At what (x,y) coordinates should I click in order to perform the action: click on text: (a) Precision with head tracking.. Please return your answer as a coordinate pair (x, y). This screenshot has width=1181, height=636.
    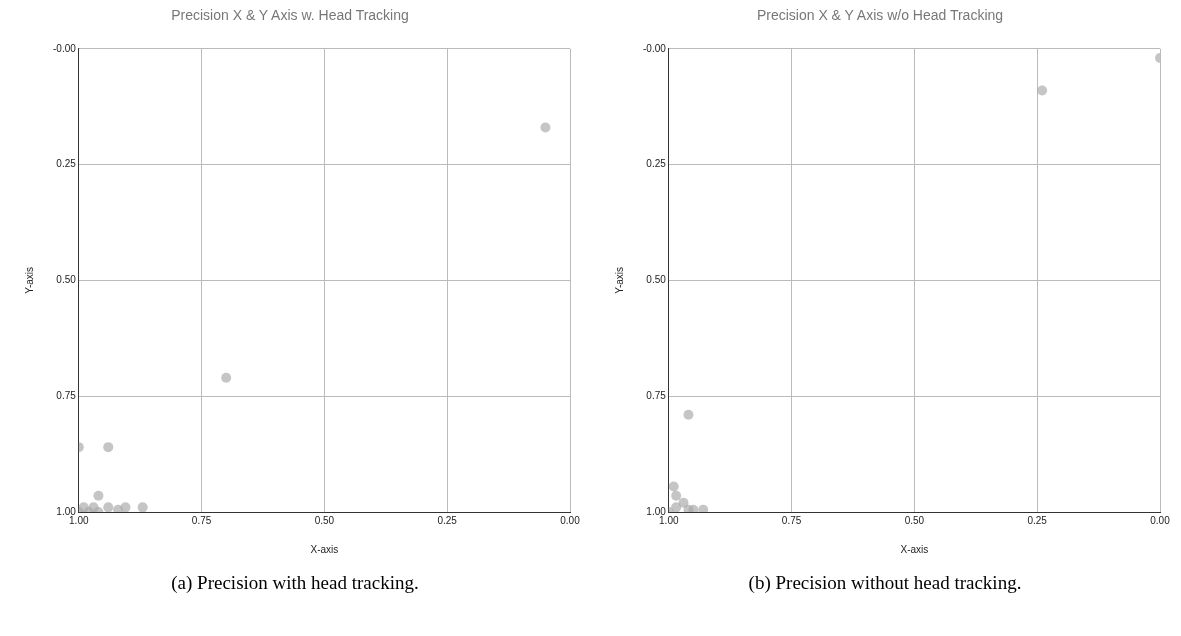
    Looking at the image, I should click on (295, 583).